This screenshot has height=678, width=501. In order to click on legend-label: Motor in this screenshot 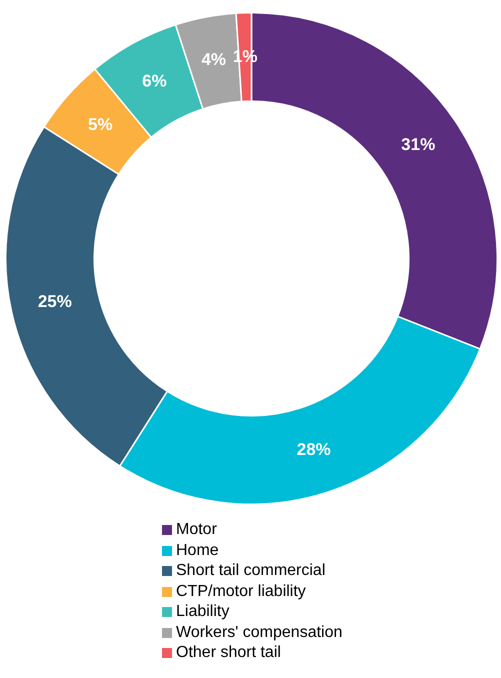, I will do `click(196, 530)`.